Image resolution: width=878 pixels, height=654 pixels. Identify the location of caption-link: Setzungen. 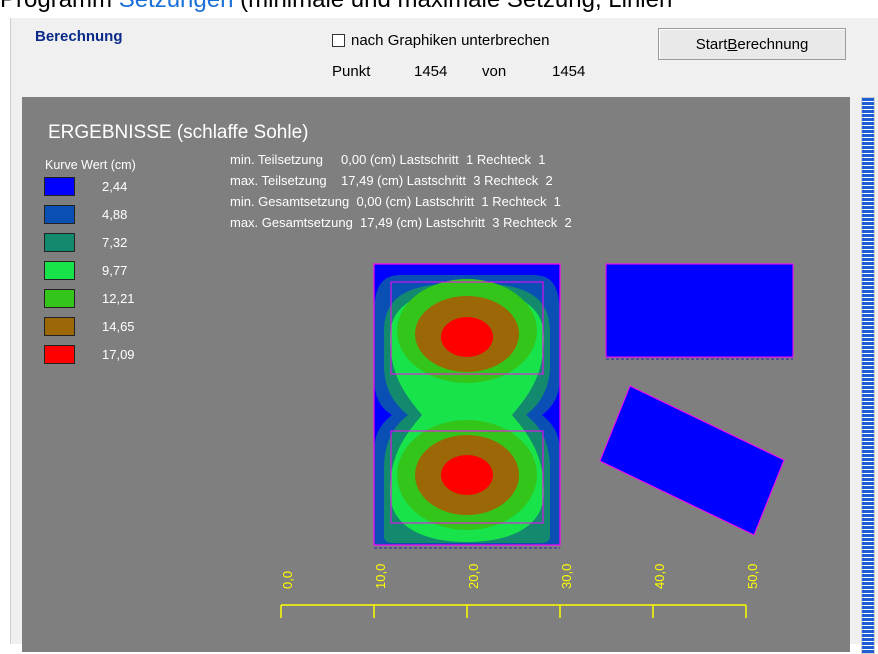
(176, 6).